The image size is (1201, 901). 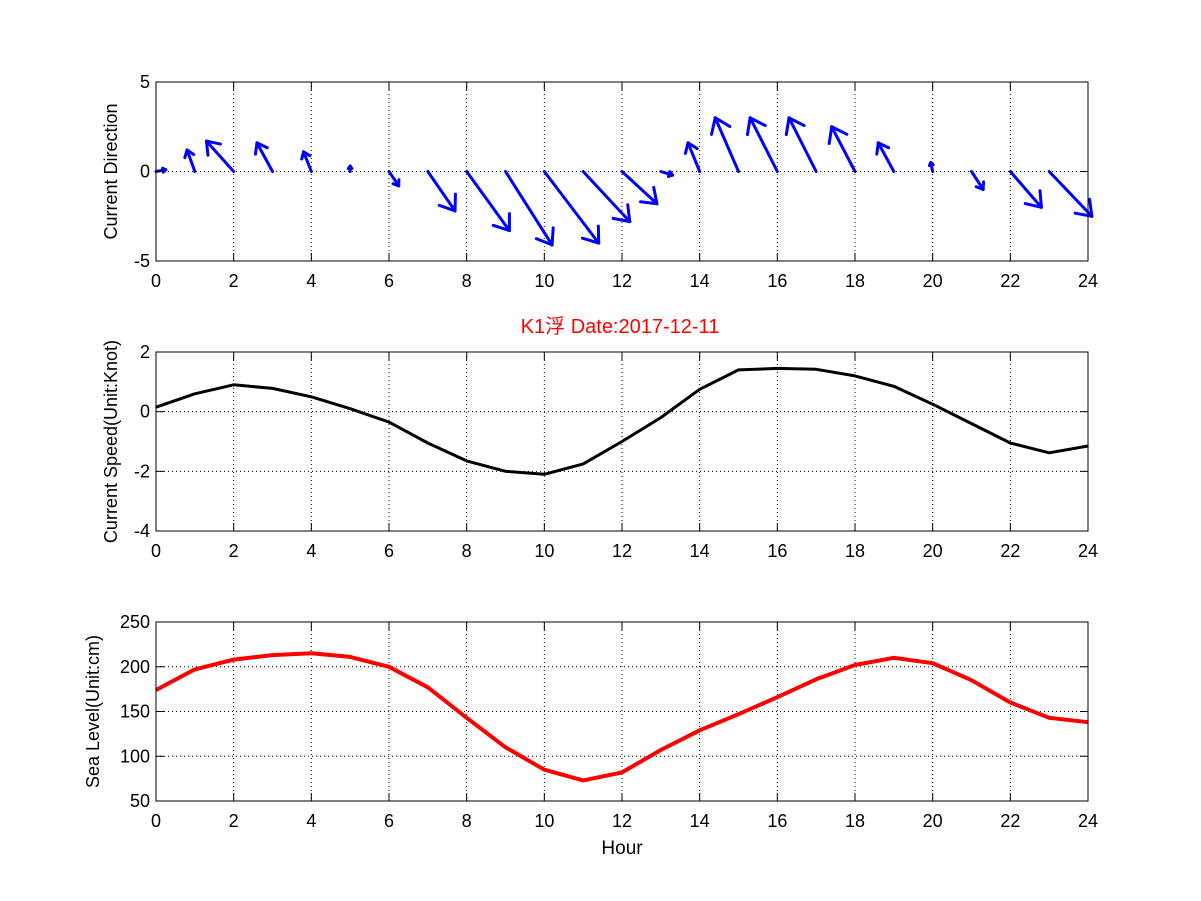 What do you see at coordinates (1010, 281) in the screenshot?
I see `x-tick-label: 22` at bounding box center [1010, 281].